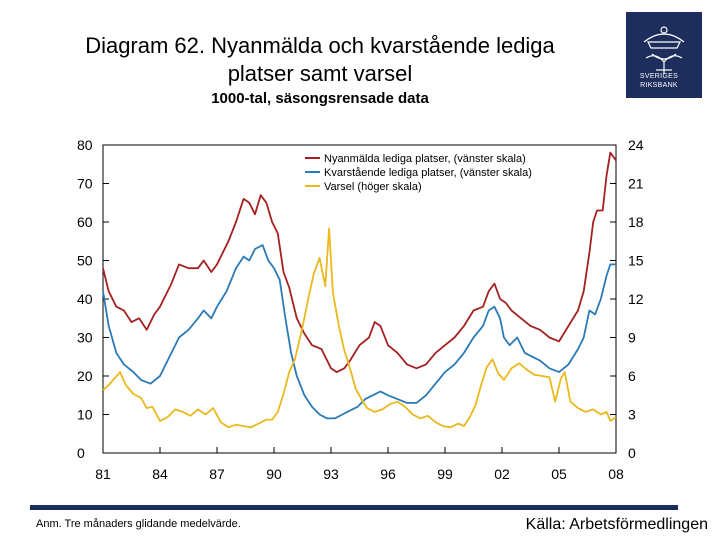 The image size is (720, 540). Describe the element at coordinates (103, 474) in the screenshot. I see `x-tick-label-81: 81` at that location.